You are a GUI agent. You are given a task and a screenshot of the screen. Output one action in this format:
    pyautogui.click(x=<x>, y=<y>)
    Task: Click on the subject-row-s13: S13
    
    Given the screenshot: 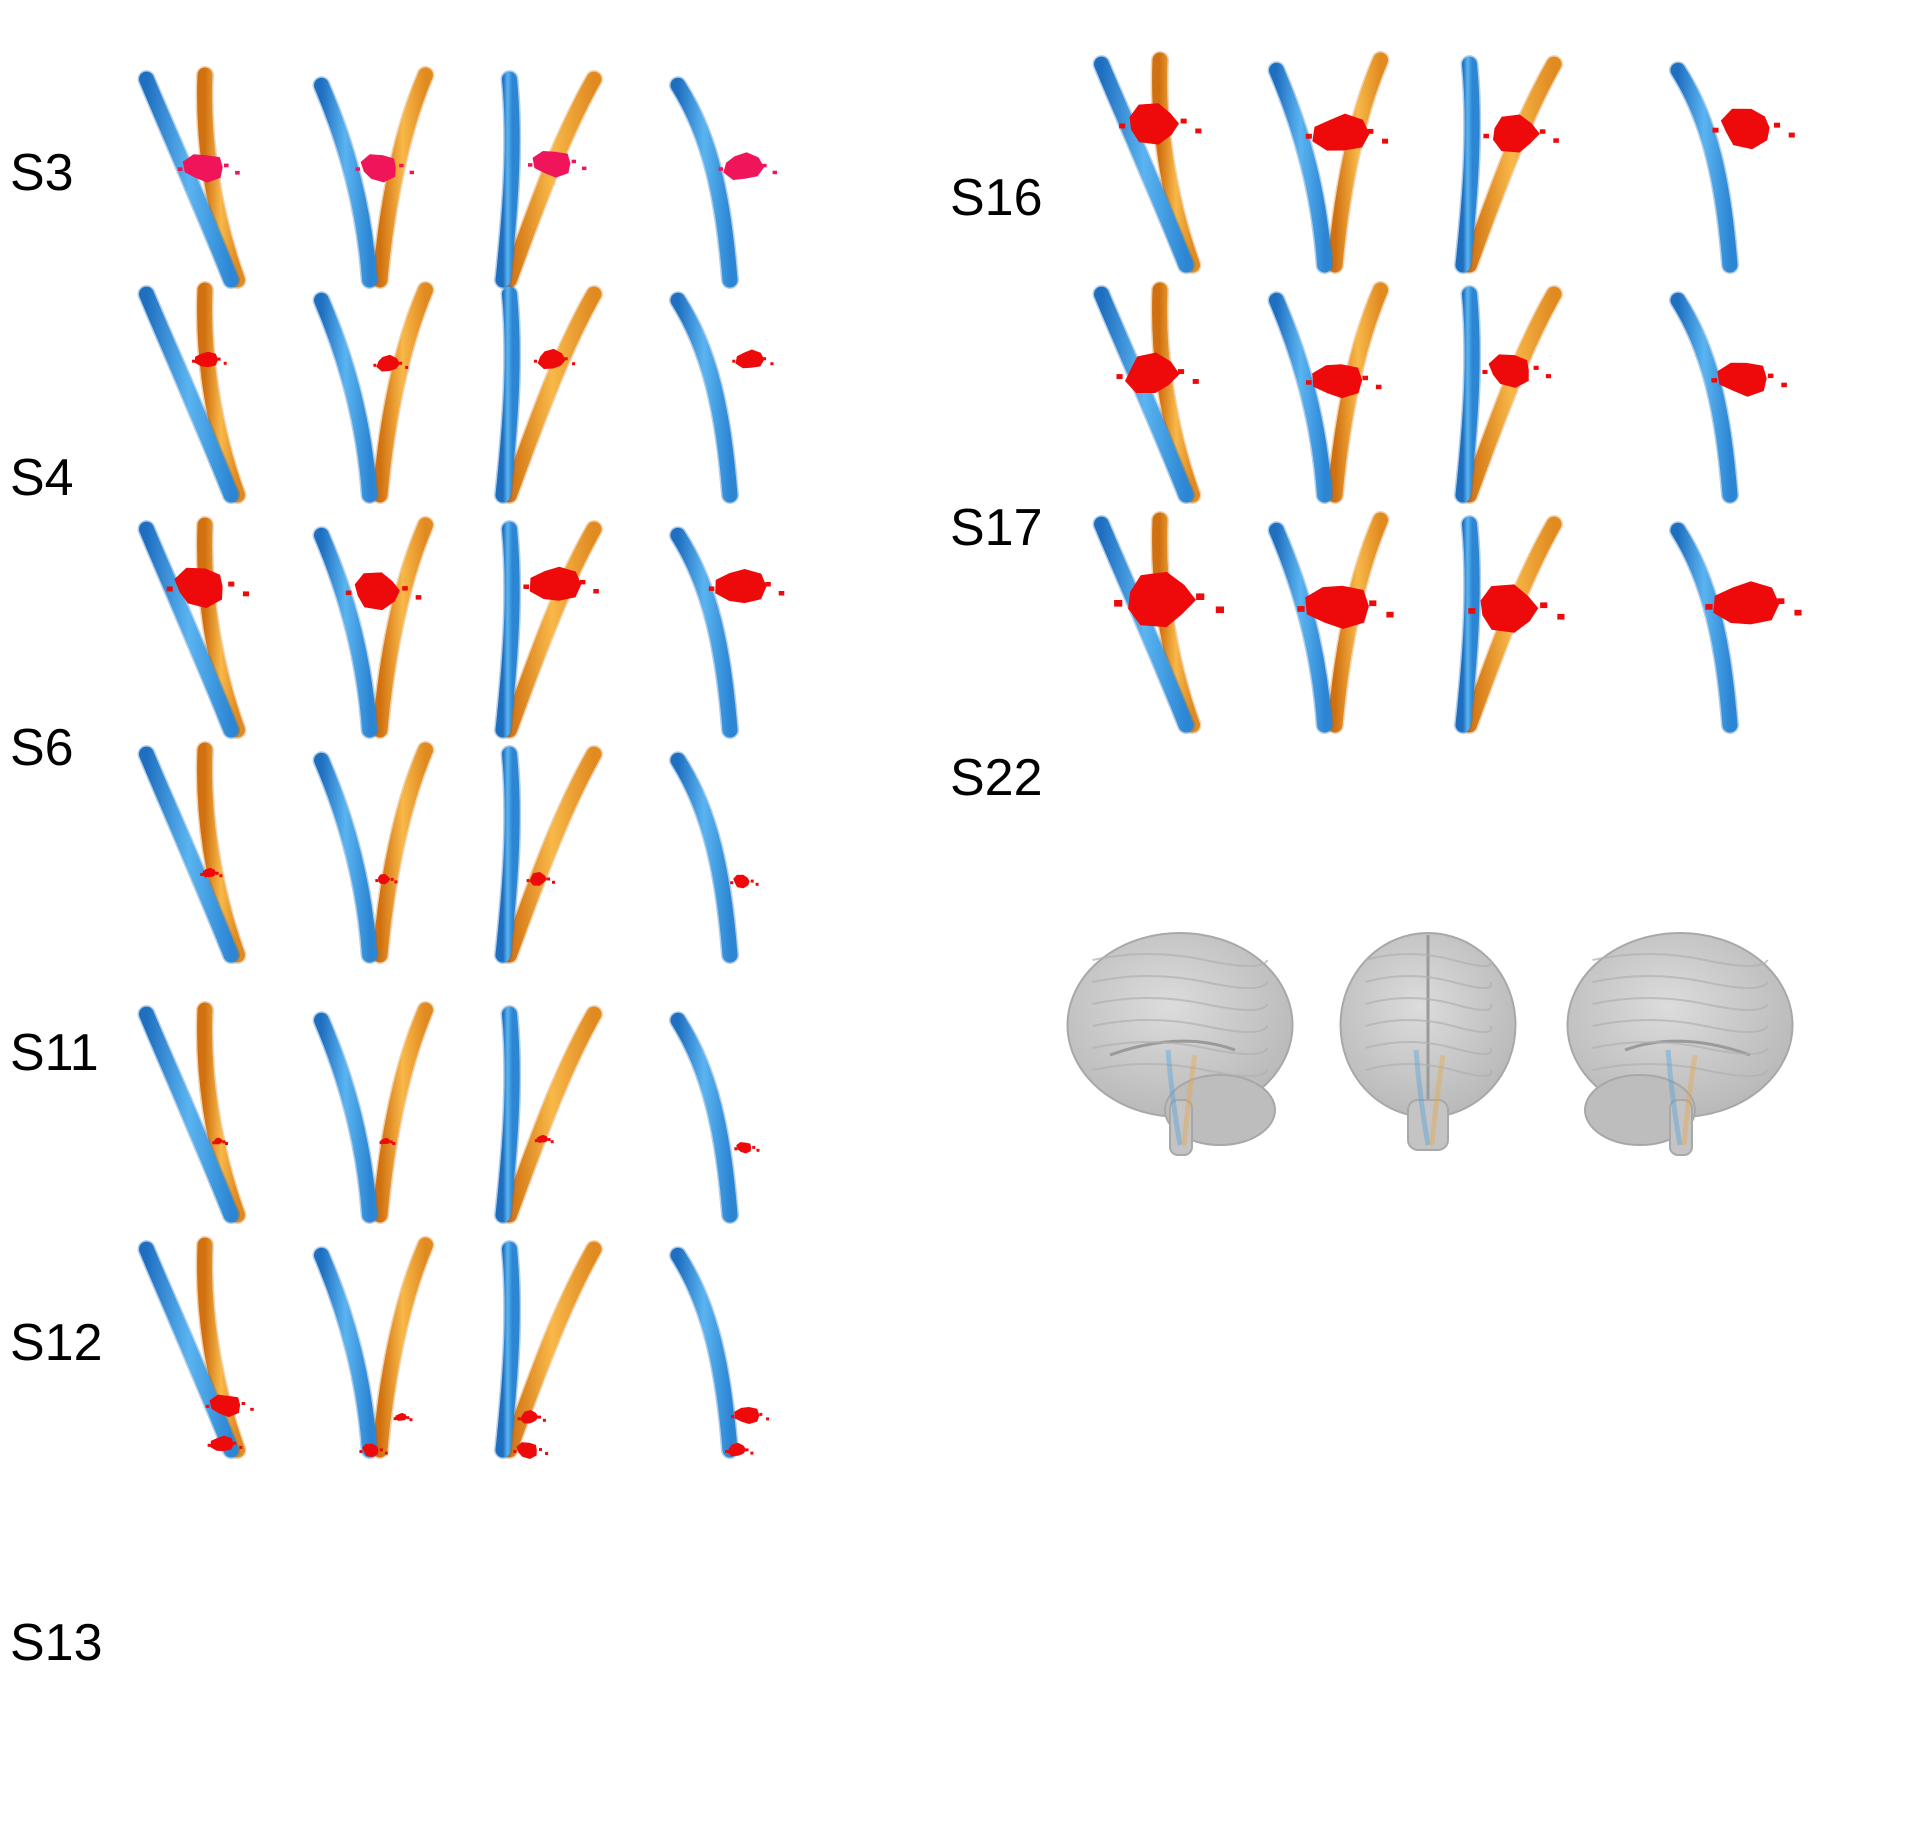 What is the action you would take?
    pyautogui.click(x=390, y=1454)
    